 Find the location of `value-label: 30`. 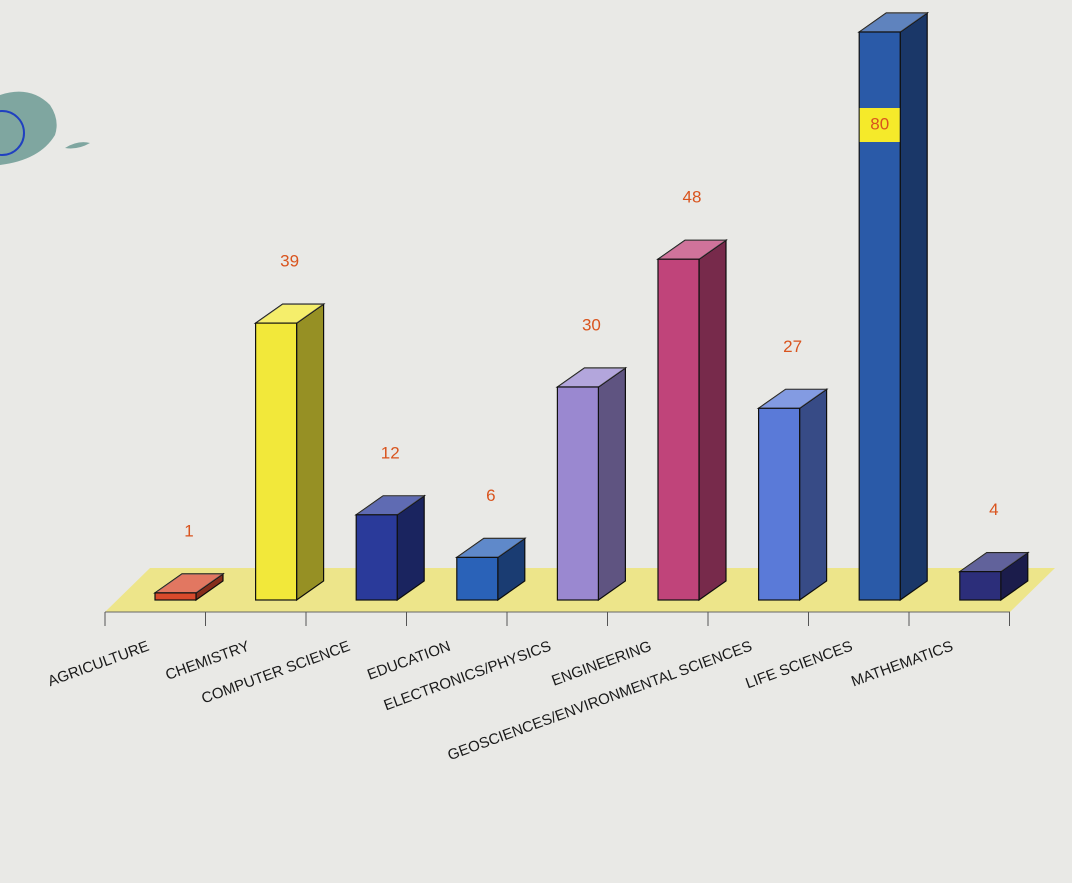

value-label: 30 is located at coordinates (591, 324).